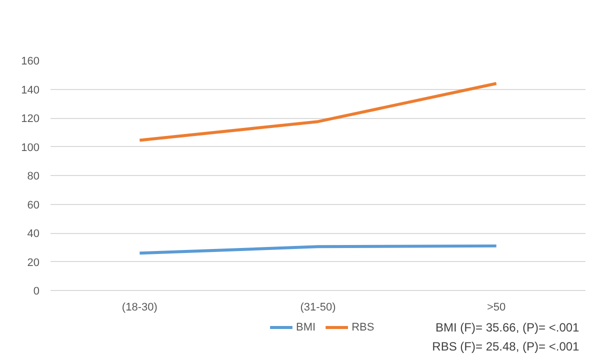 This screenshot has height=358, width=600. Describe the element at coordinates (506, 347) in the screenshot. I see `text: RBS (F)= 25.48, (P)= <.001` at that location.